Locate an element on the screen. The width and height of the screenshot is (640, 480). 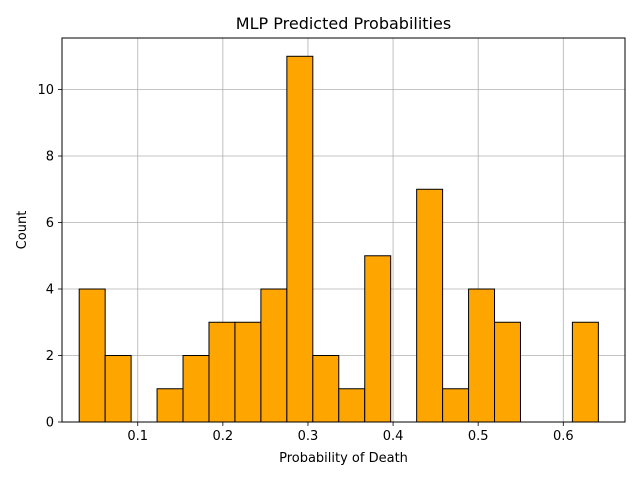
y-tick-label: 8 is located at coordinates (50, 157).